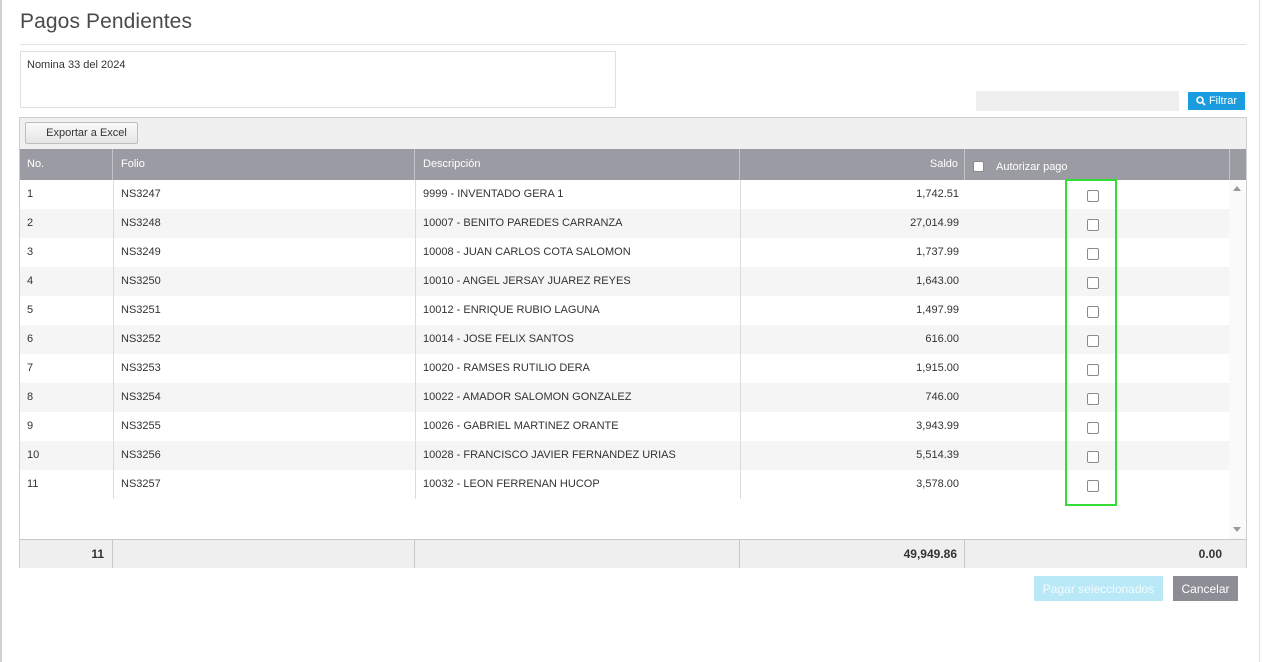  I want to click on row-folio: NS3247, so click(141, 194).